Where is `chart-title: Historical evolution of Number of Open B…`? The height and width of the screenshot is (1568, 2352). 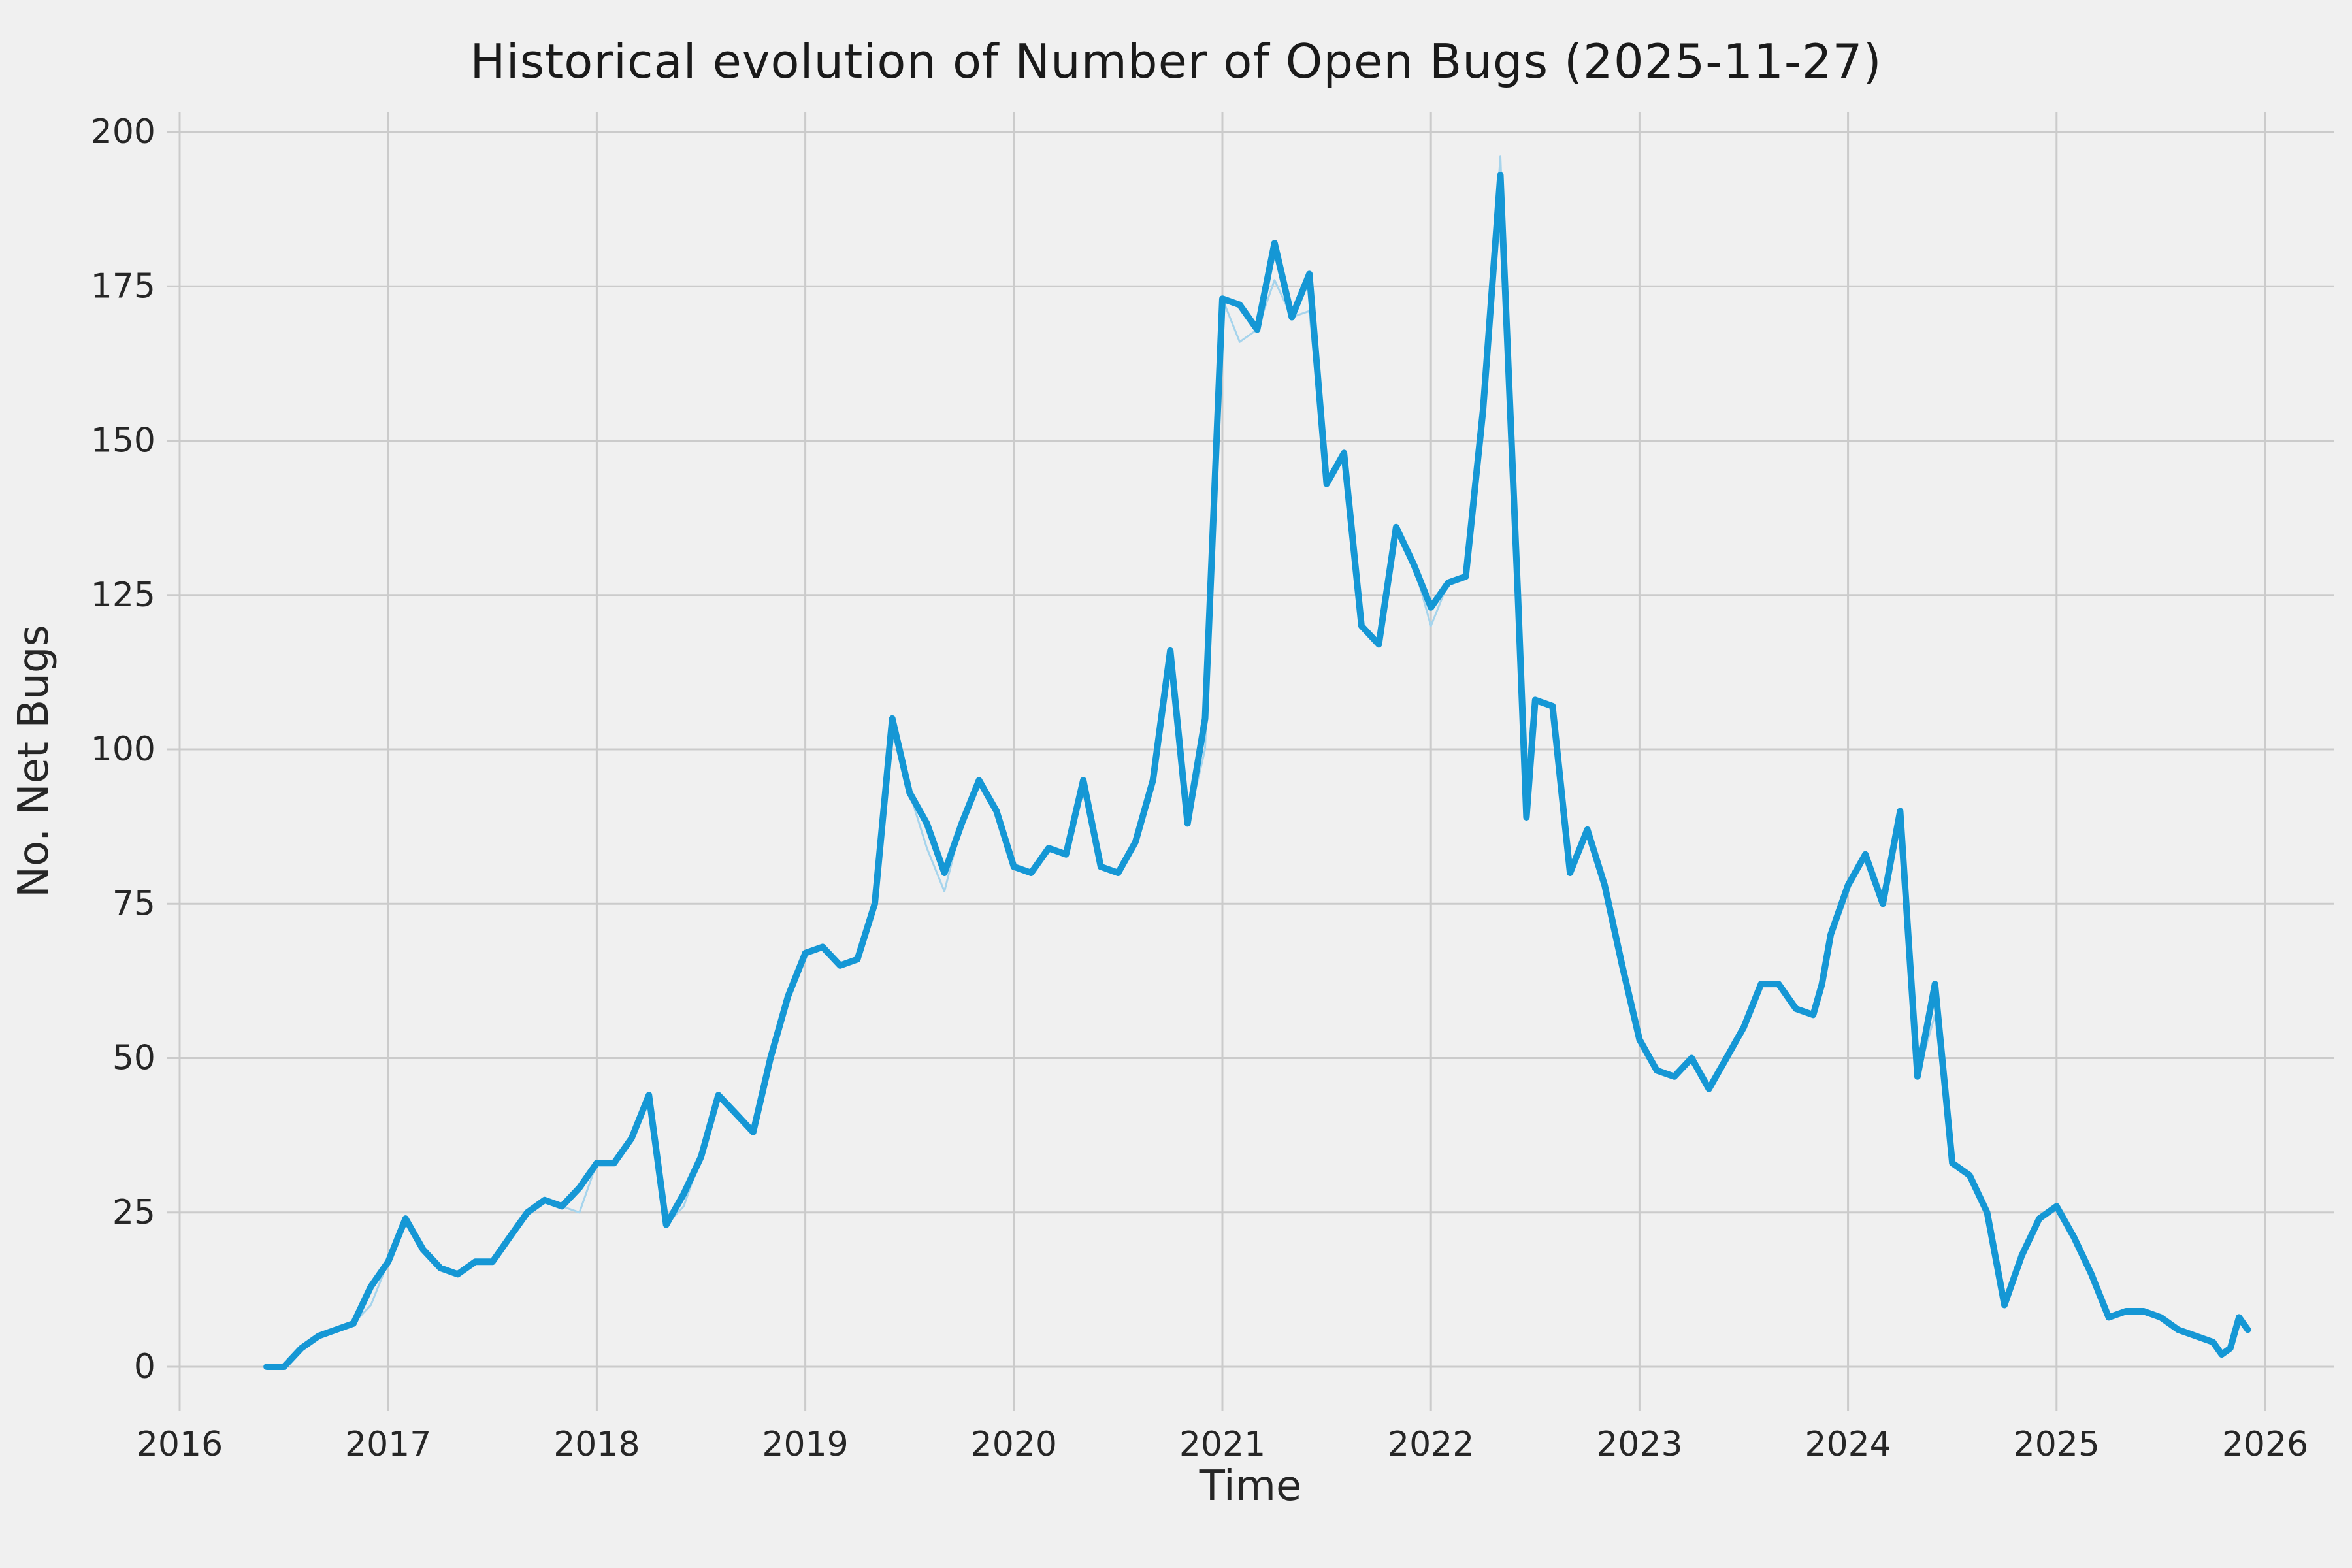 chart-title: Historical evolution of Number of Open B… is located at coordinates (1176, 61).